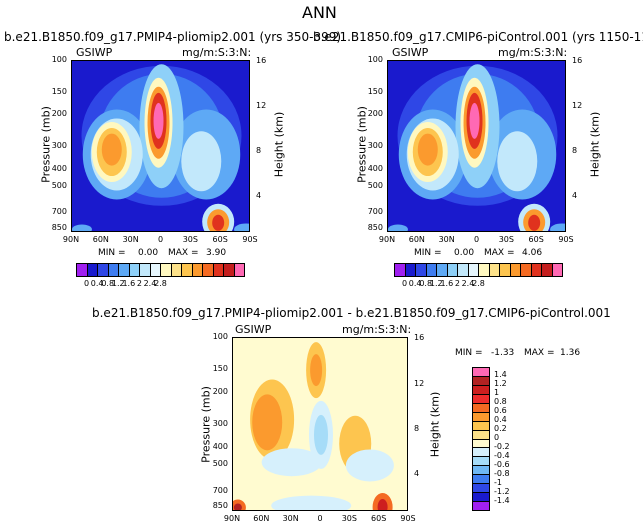 Image resolution: width=643 pixels, height=528 pixels. Describe the element at coordinates (100, 239) in the screenshot. I see `x-tick-label: 60N` at that location.